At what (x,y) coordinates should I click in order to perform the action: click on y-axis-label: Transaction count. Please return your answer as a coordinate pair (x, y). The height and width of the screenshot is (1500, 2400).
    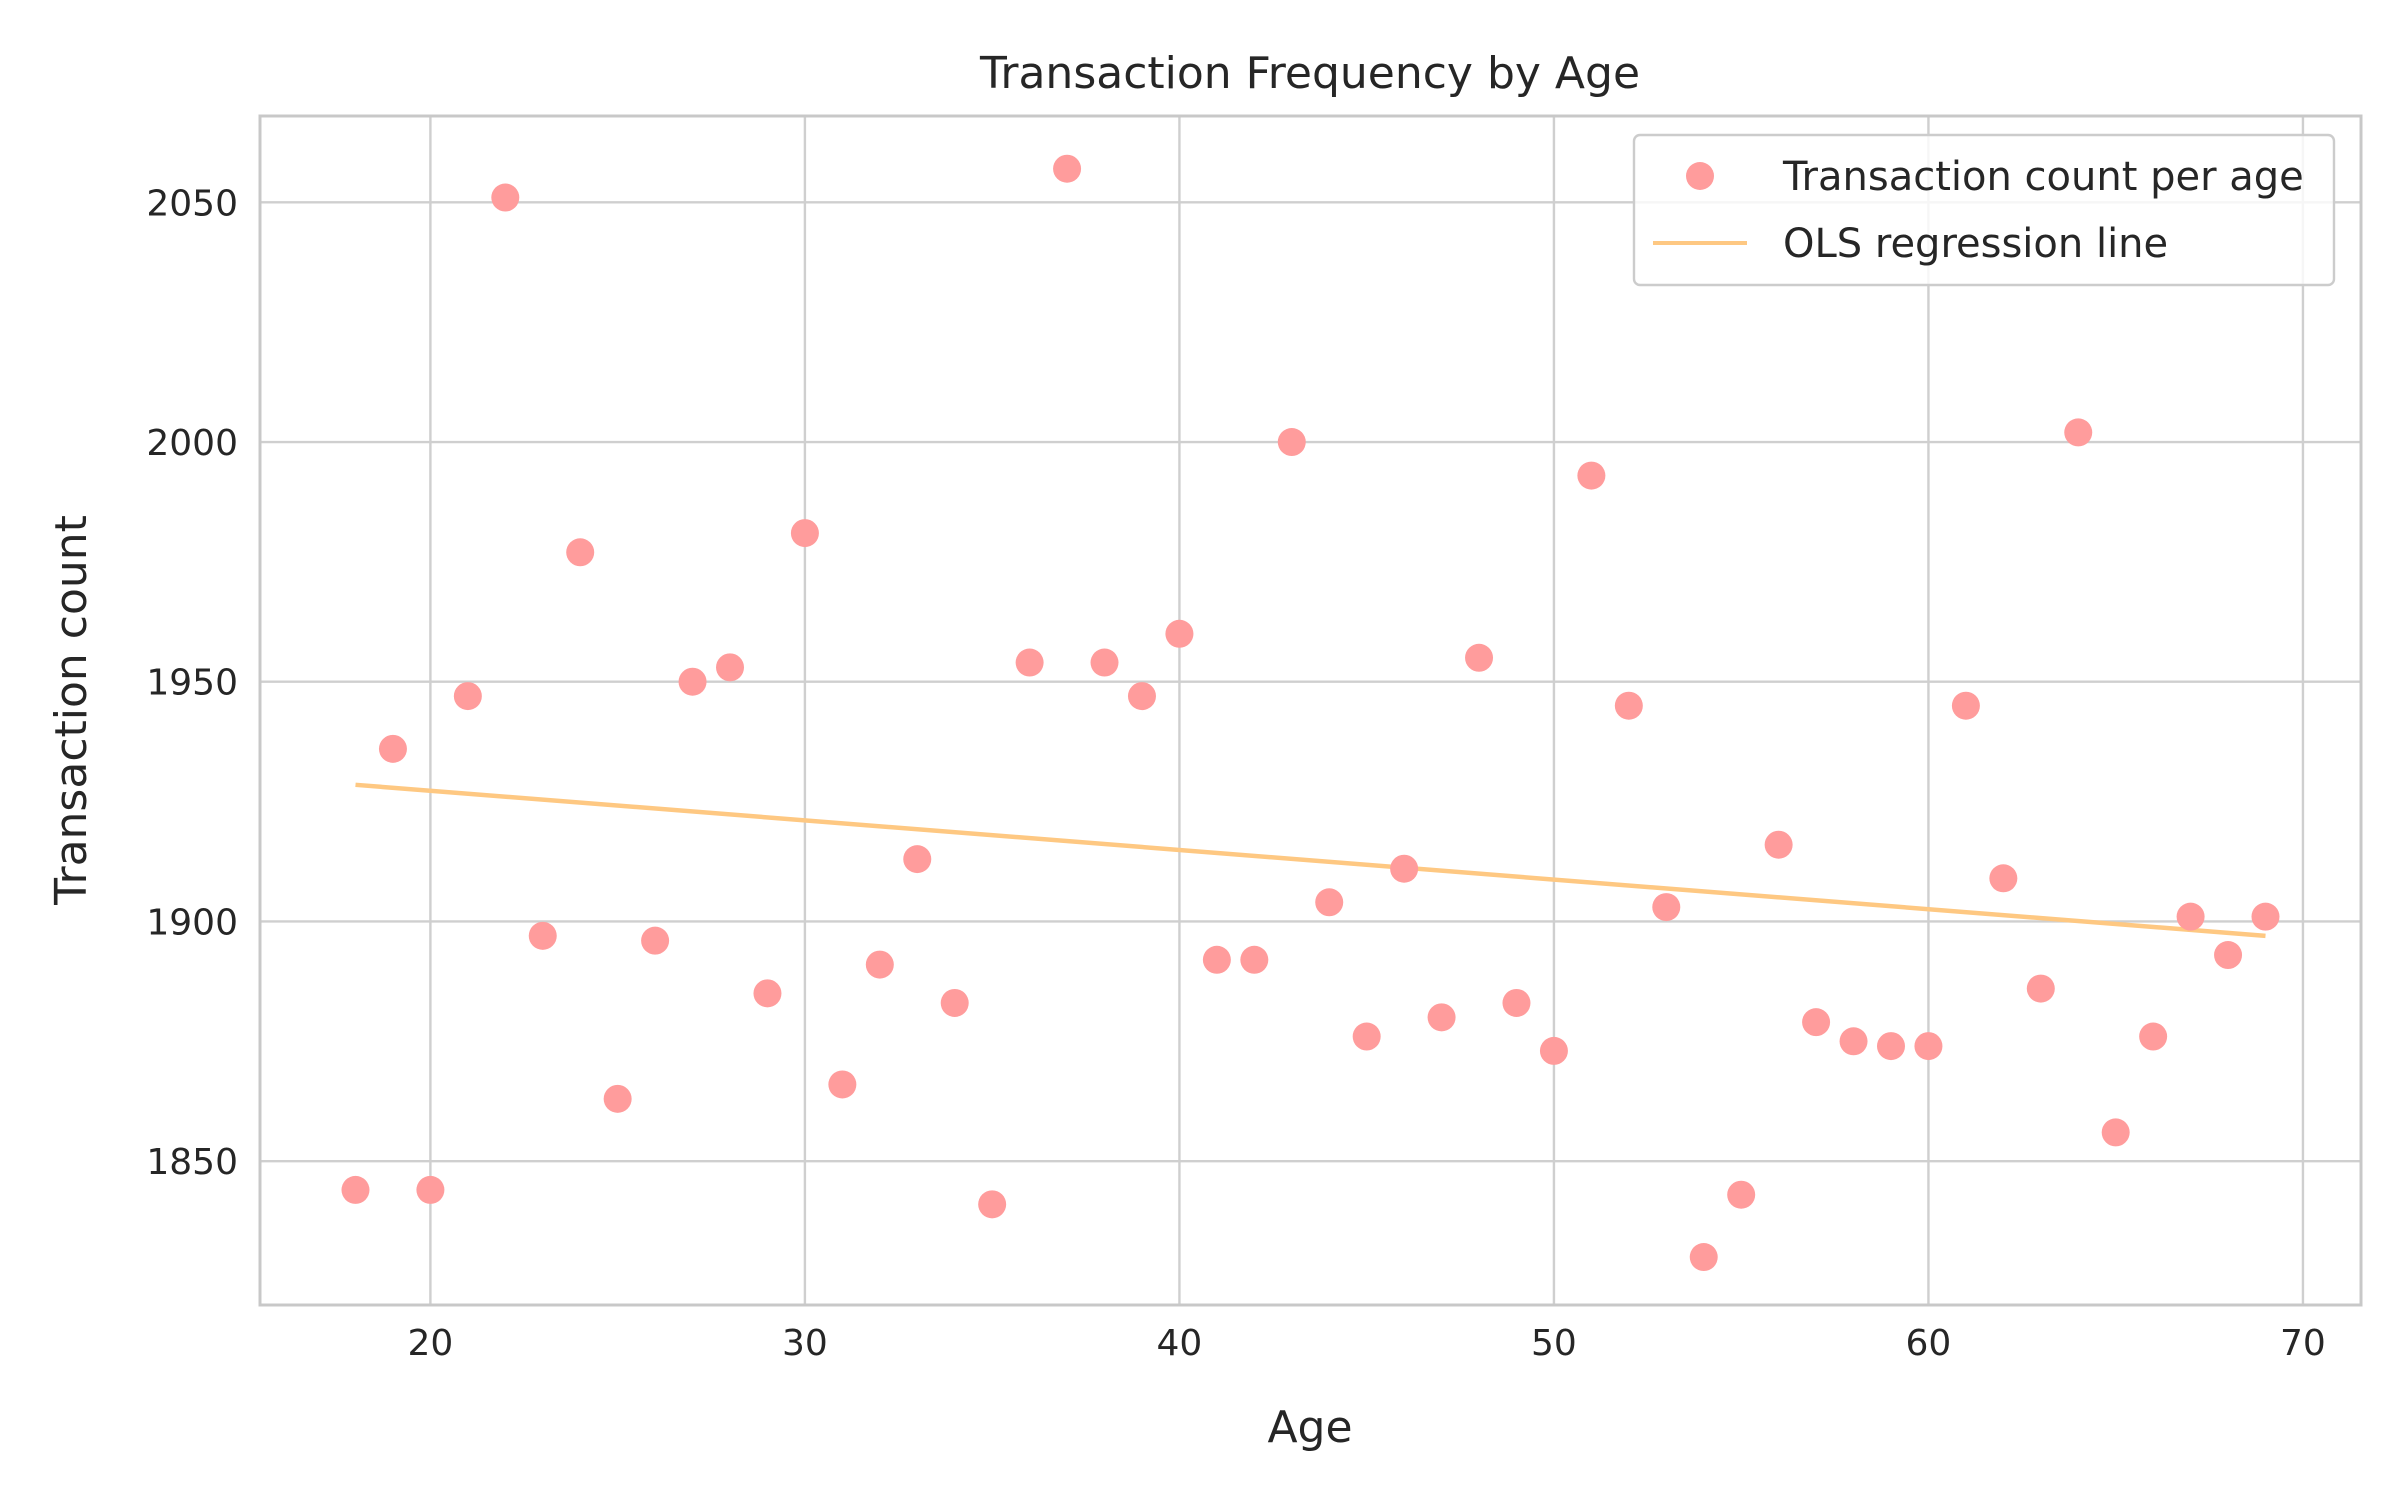
    Looking at the image, I should click on (71, 710).